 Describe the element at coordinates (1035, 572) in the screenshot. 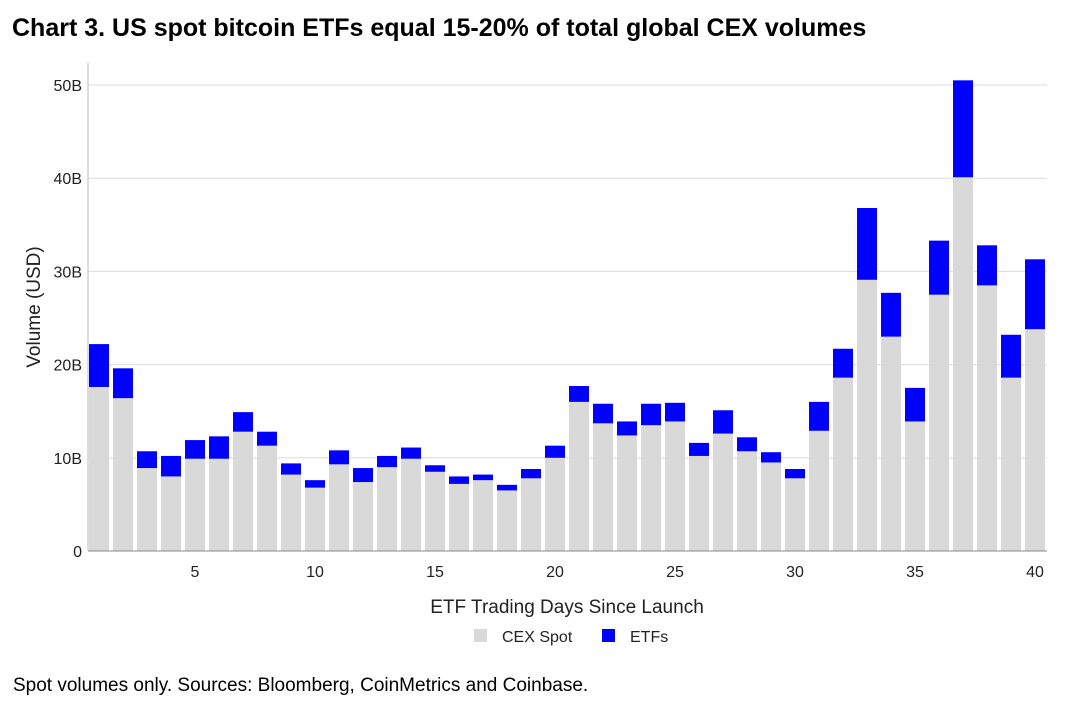

I see `x-tick-label: 40` at that location.